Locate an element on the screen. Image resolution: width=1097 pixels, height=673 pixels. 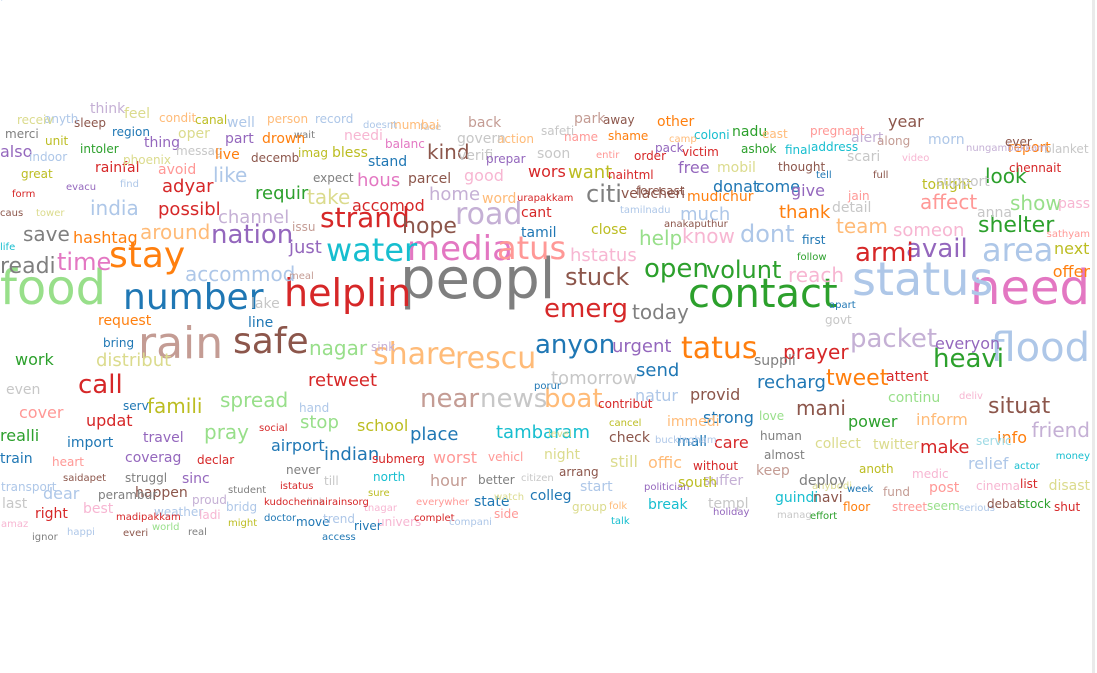
word-year: year is located at coordinates (906, 121).